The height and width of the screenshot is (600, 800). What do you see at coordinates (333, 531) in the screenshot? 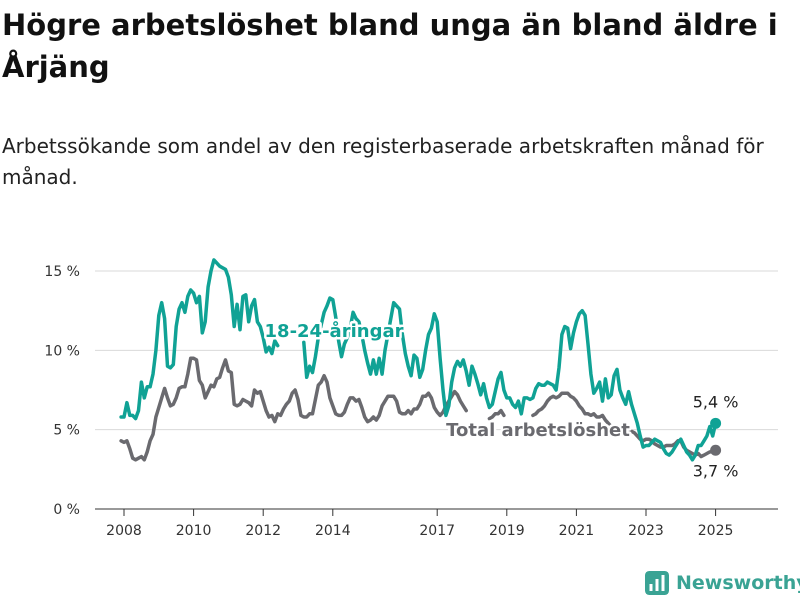
I see `x-tick-label: 2014` at bounding box center [333, 531].